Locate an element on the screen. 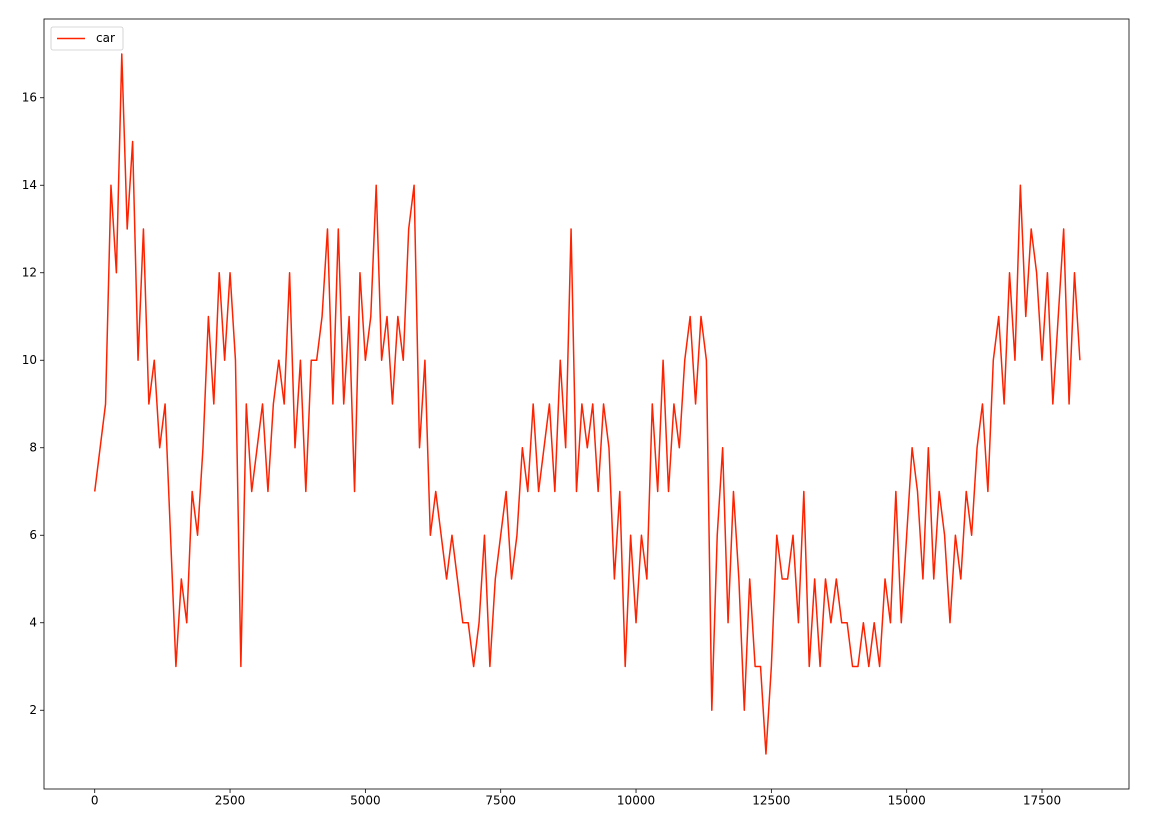 The width and height of the screenshot is (1164, 825). x-tick-label: 12500 is located at coordinates (771, 801).